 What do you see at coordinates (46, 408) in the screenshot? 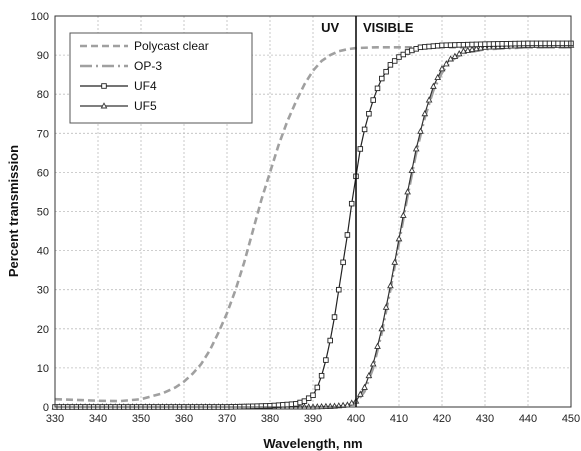
I see `y-tick-label: 0` at bounding box center [46, 408].